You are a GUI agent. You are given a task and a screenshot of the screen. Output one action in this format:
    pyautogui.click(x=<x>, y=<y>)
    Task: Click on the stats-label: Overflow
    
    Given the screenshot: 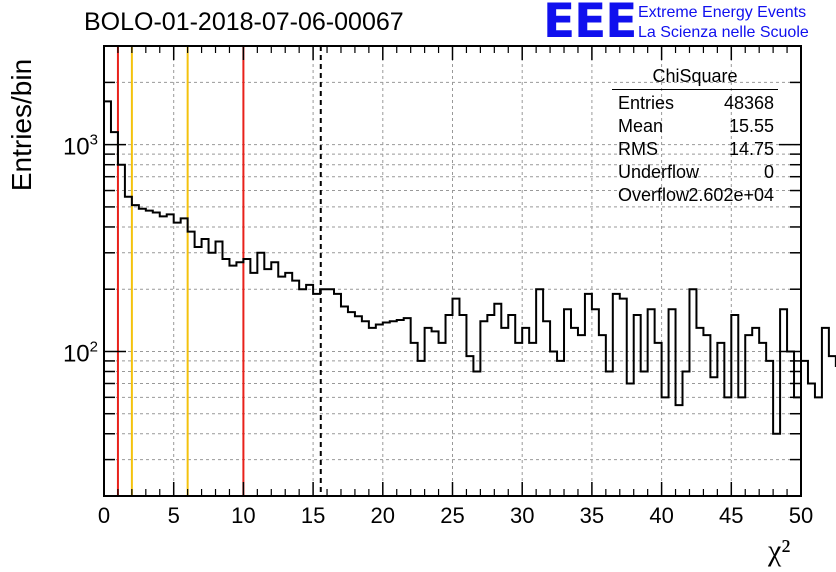 What is the action you would take?
    pyautogui.click(x=654, y=195)
    